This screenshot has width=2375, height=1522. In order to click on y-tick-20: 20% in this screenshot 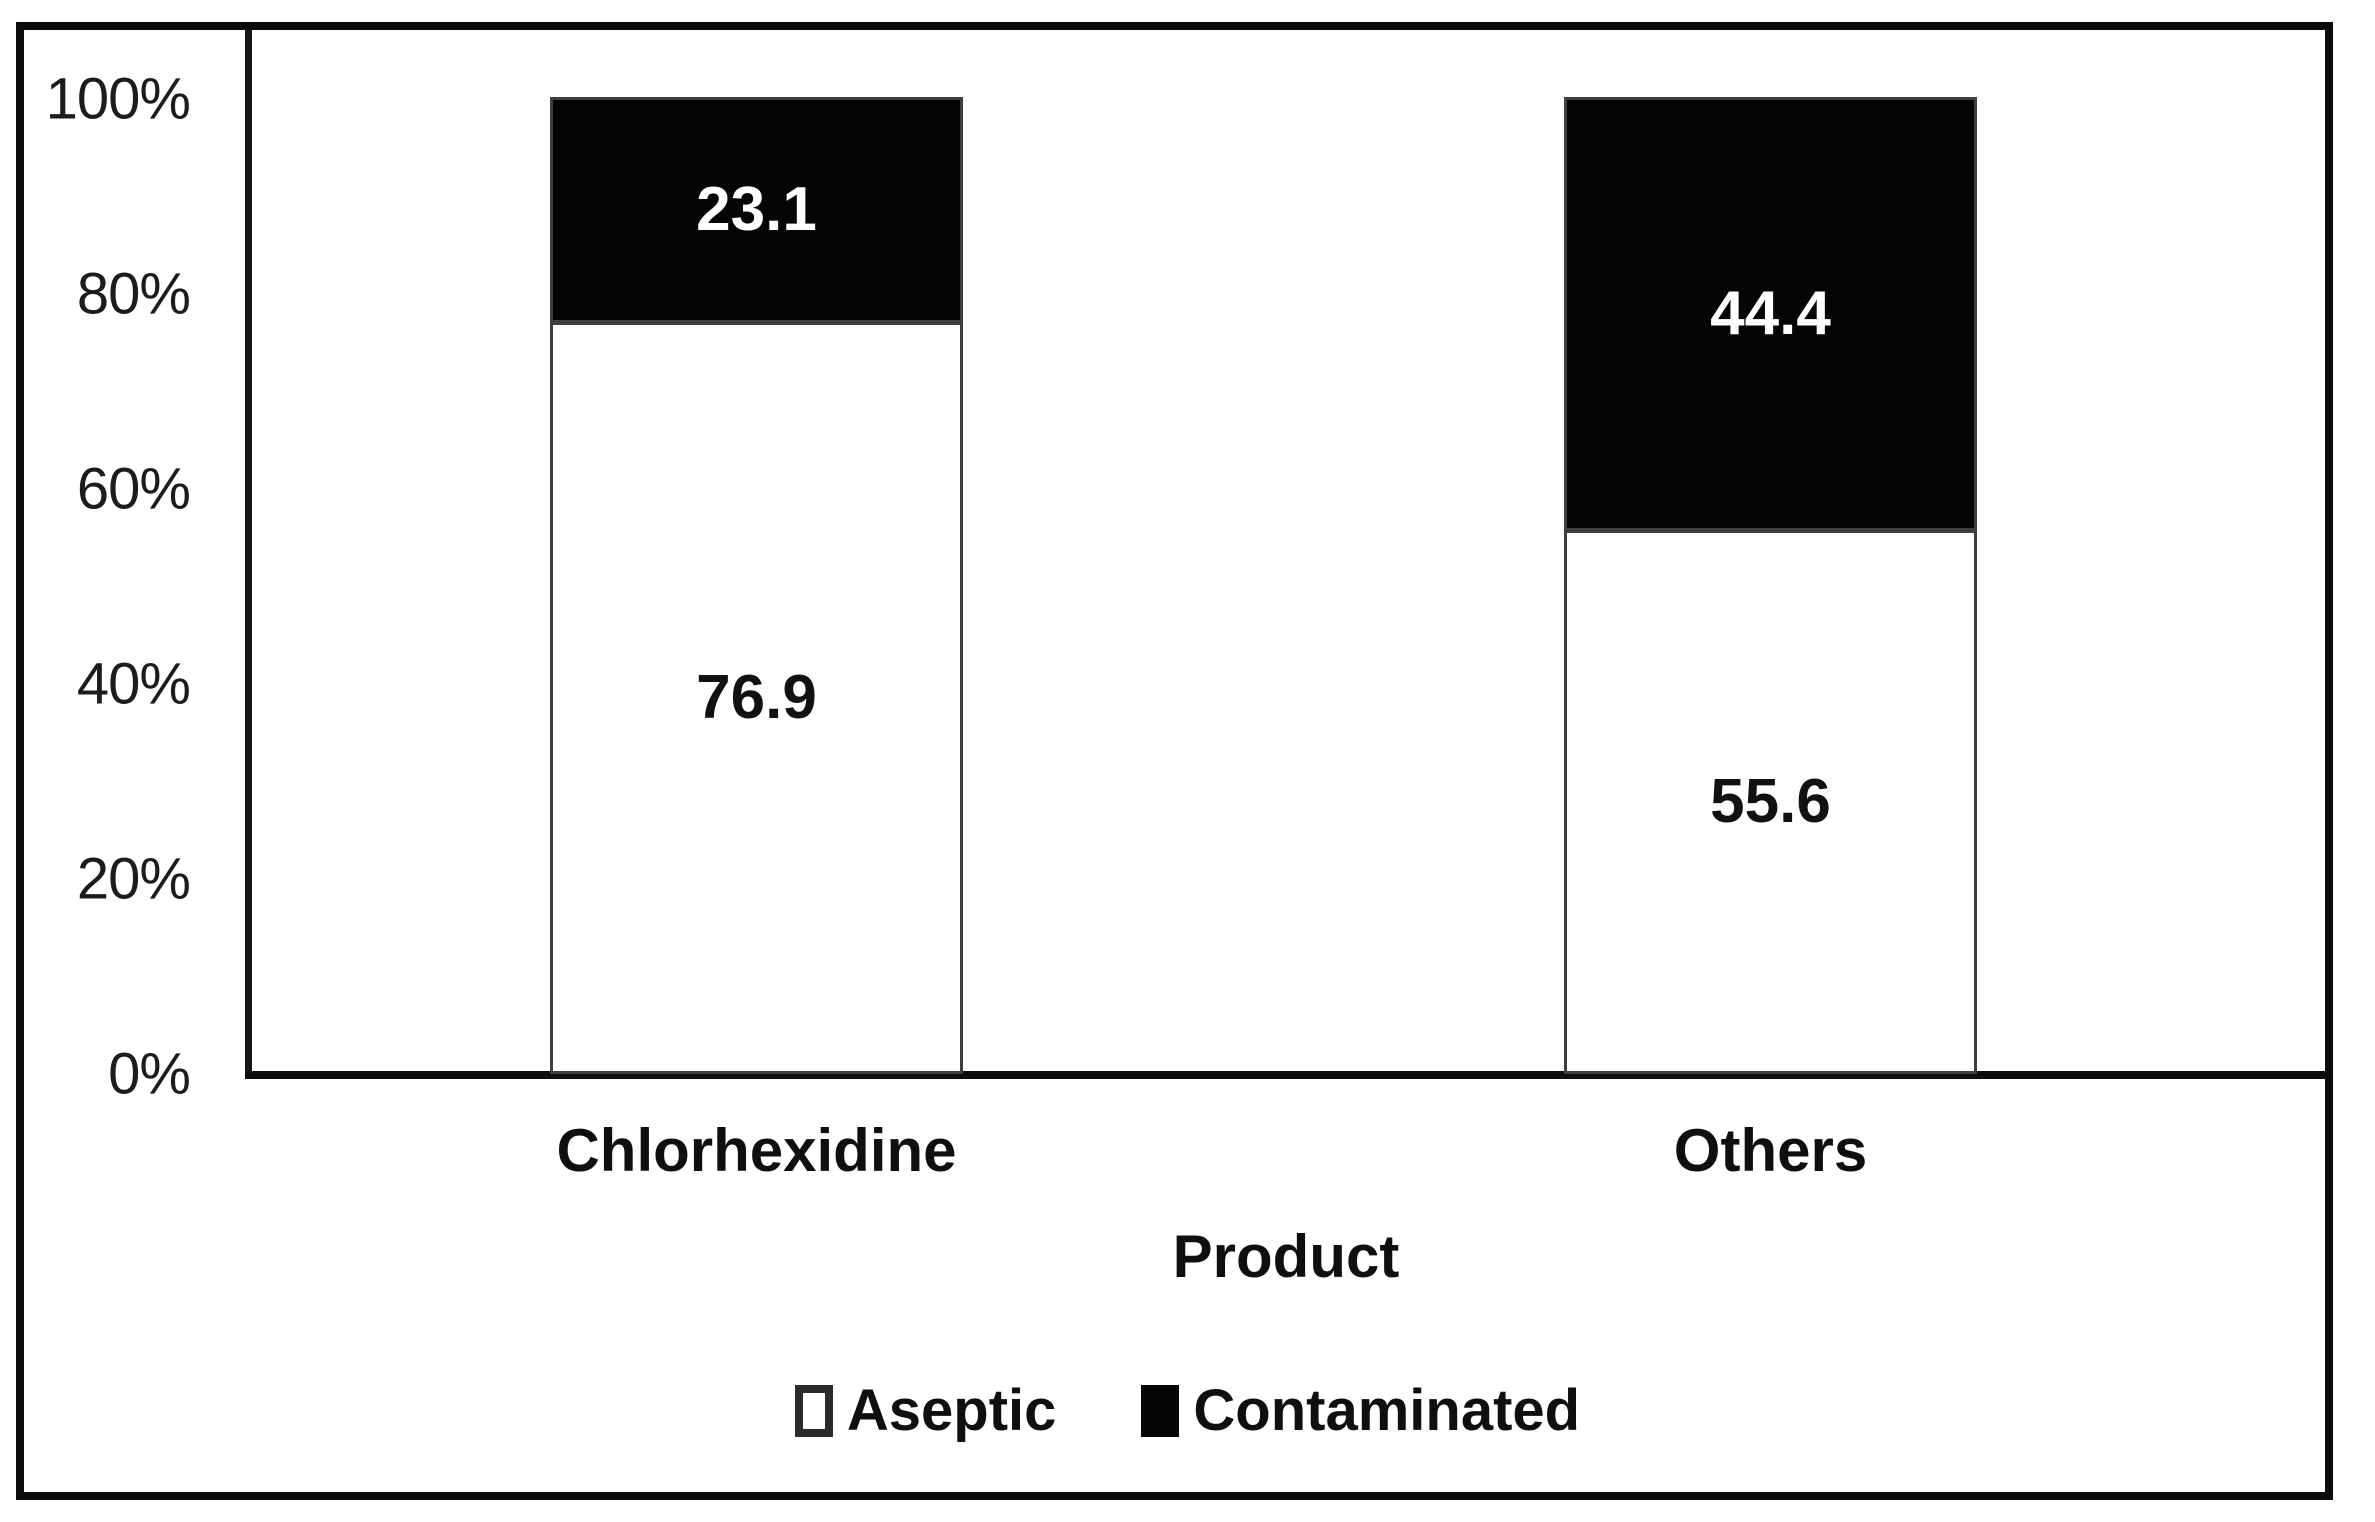, I will do `click(133, 879)`.